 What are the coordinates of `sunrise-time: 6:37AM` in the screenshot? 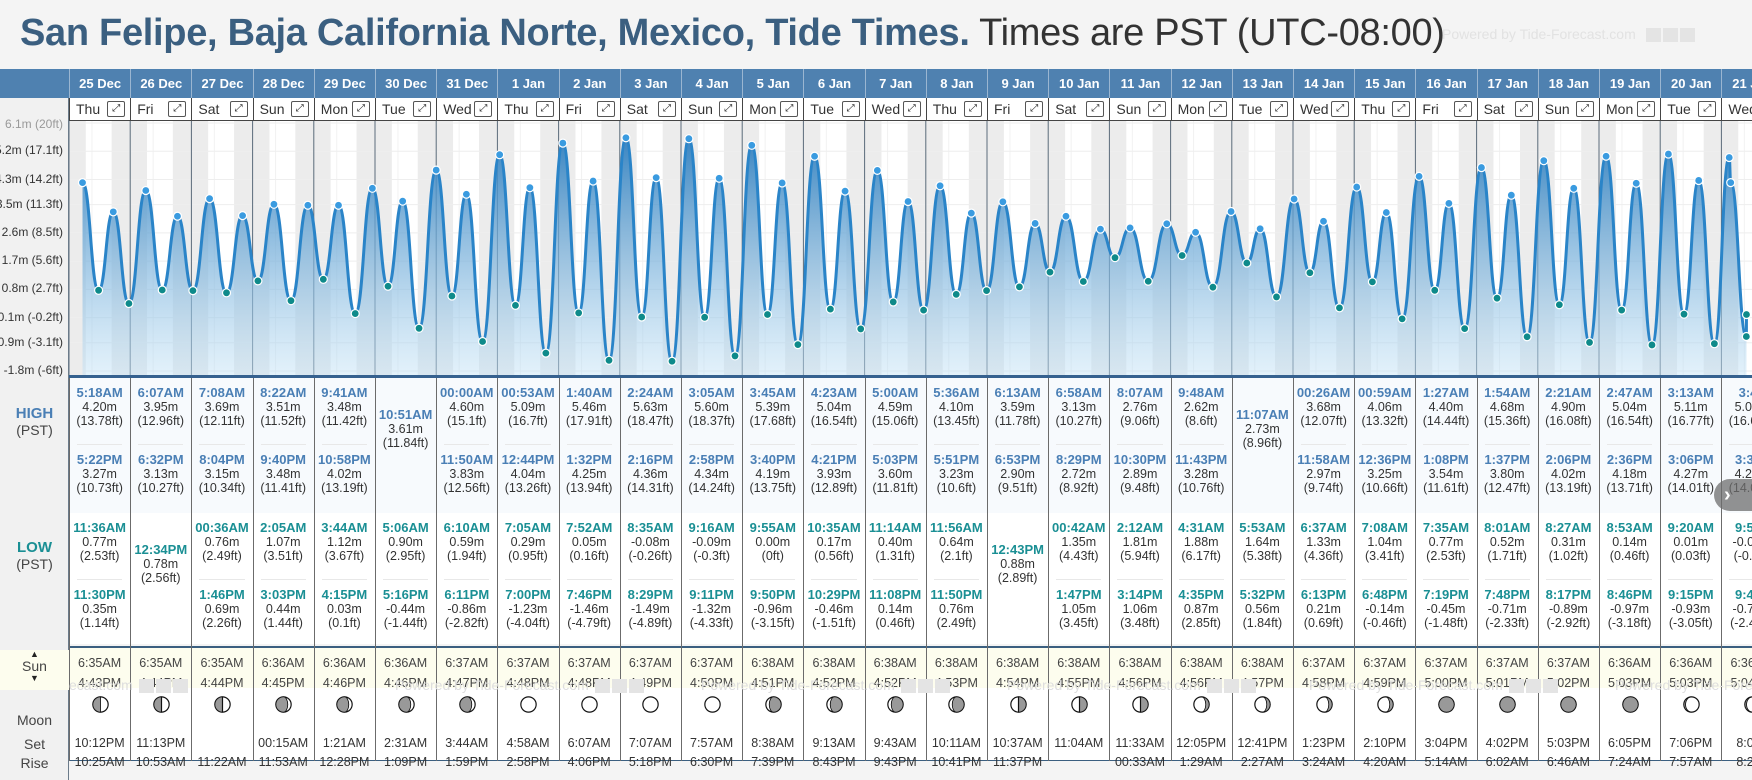 It's located at (467, 663).